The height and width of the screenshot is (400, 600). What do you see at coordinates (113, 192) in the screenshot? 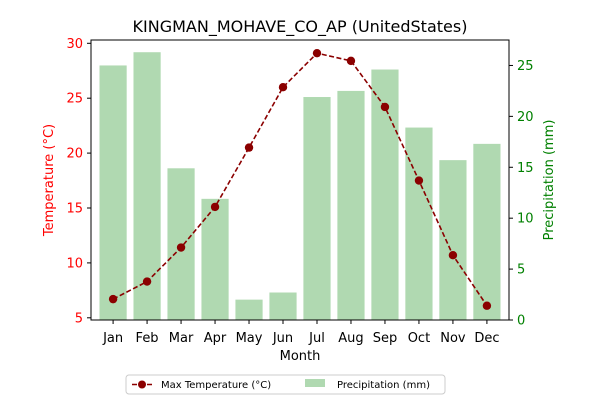
I see `precip-bar-jan` at bounding box center [113, 192].